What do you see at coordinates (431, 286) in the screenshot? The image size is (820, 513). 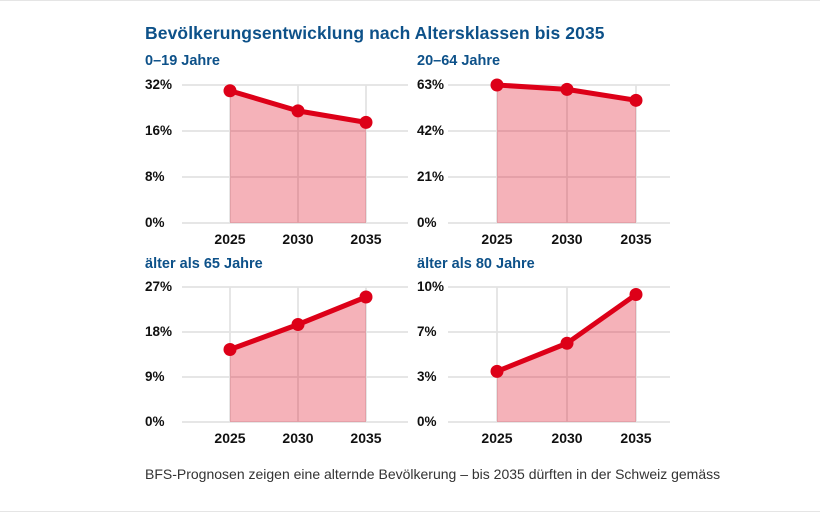 I see `y-axis-tick-label: 10%` at bounding box center [431, 286].